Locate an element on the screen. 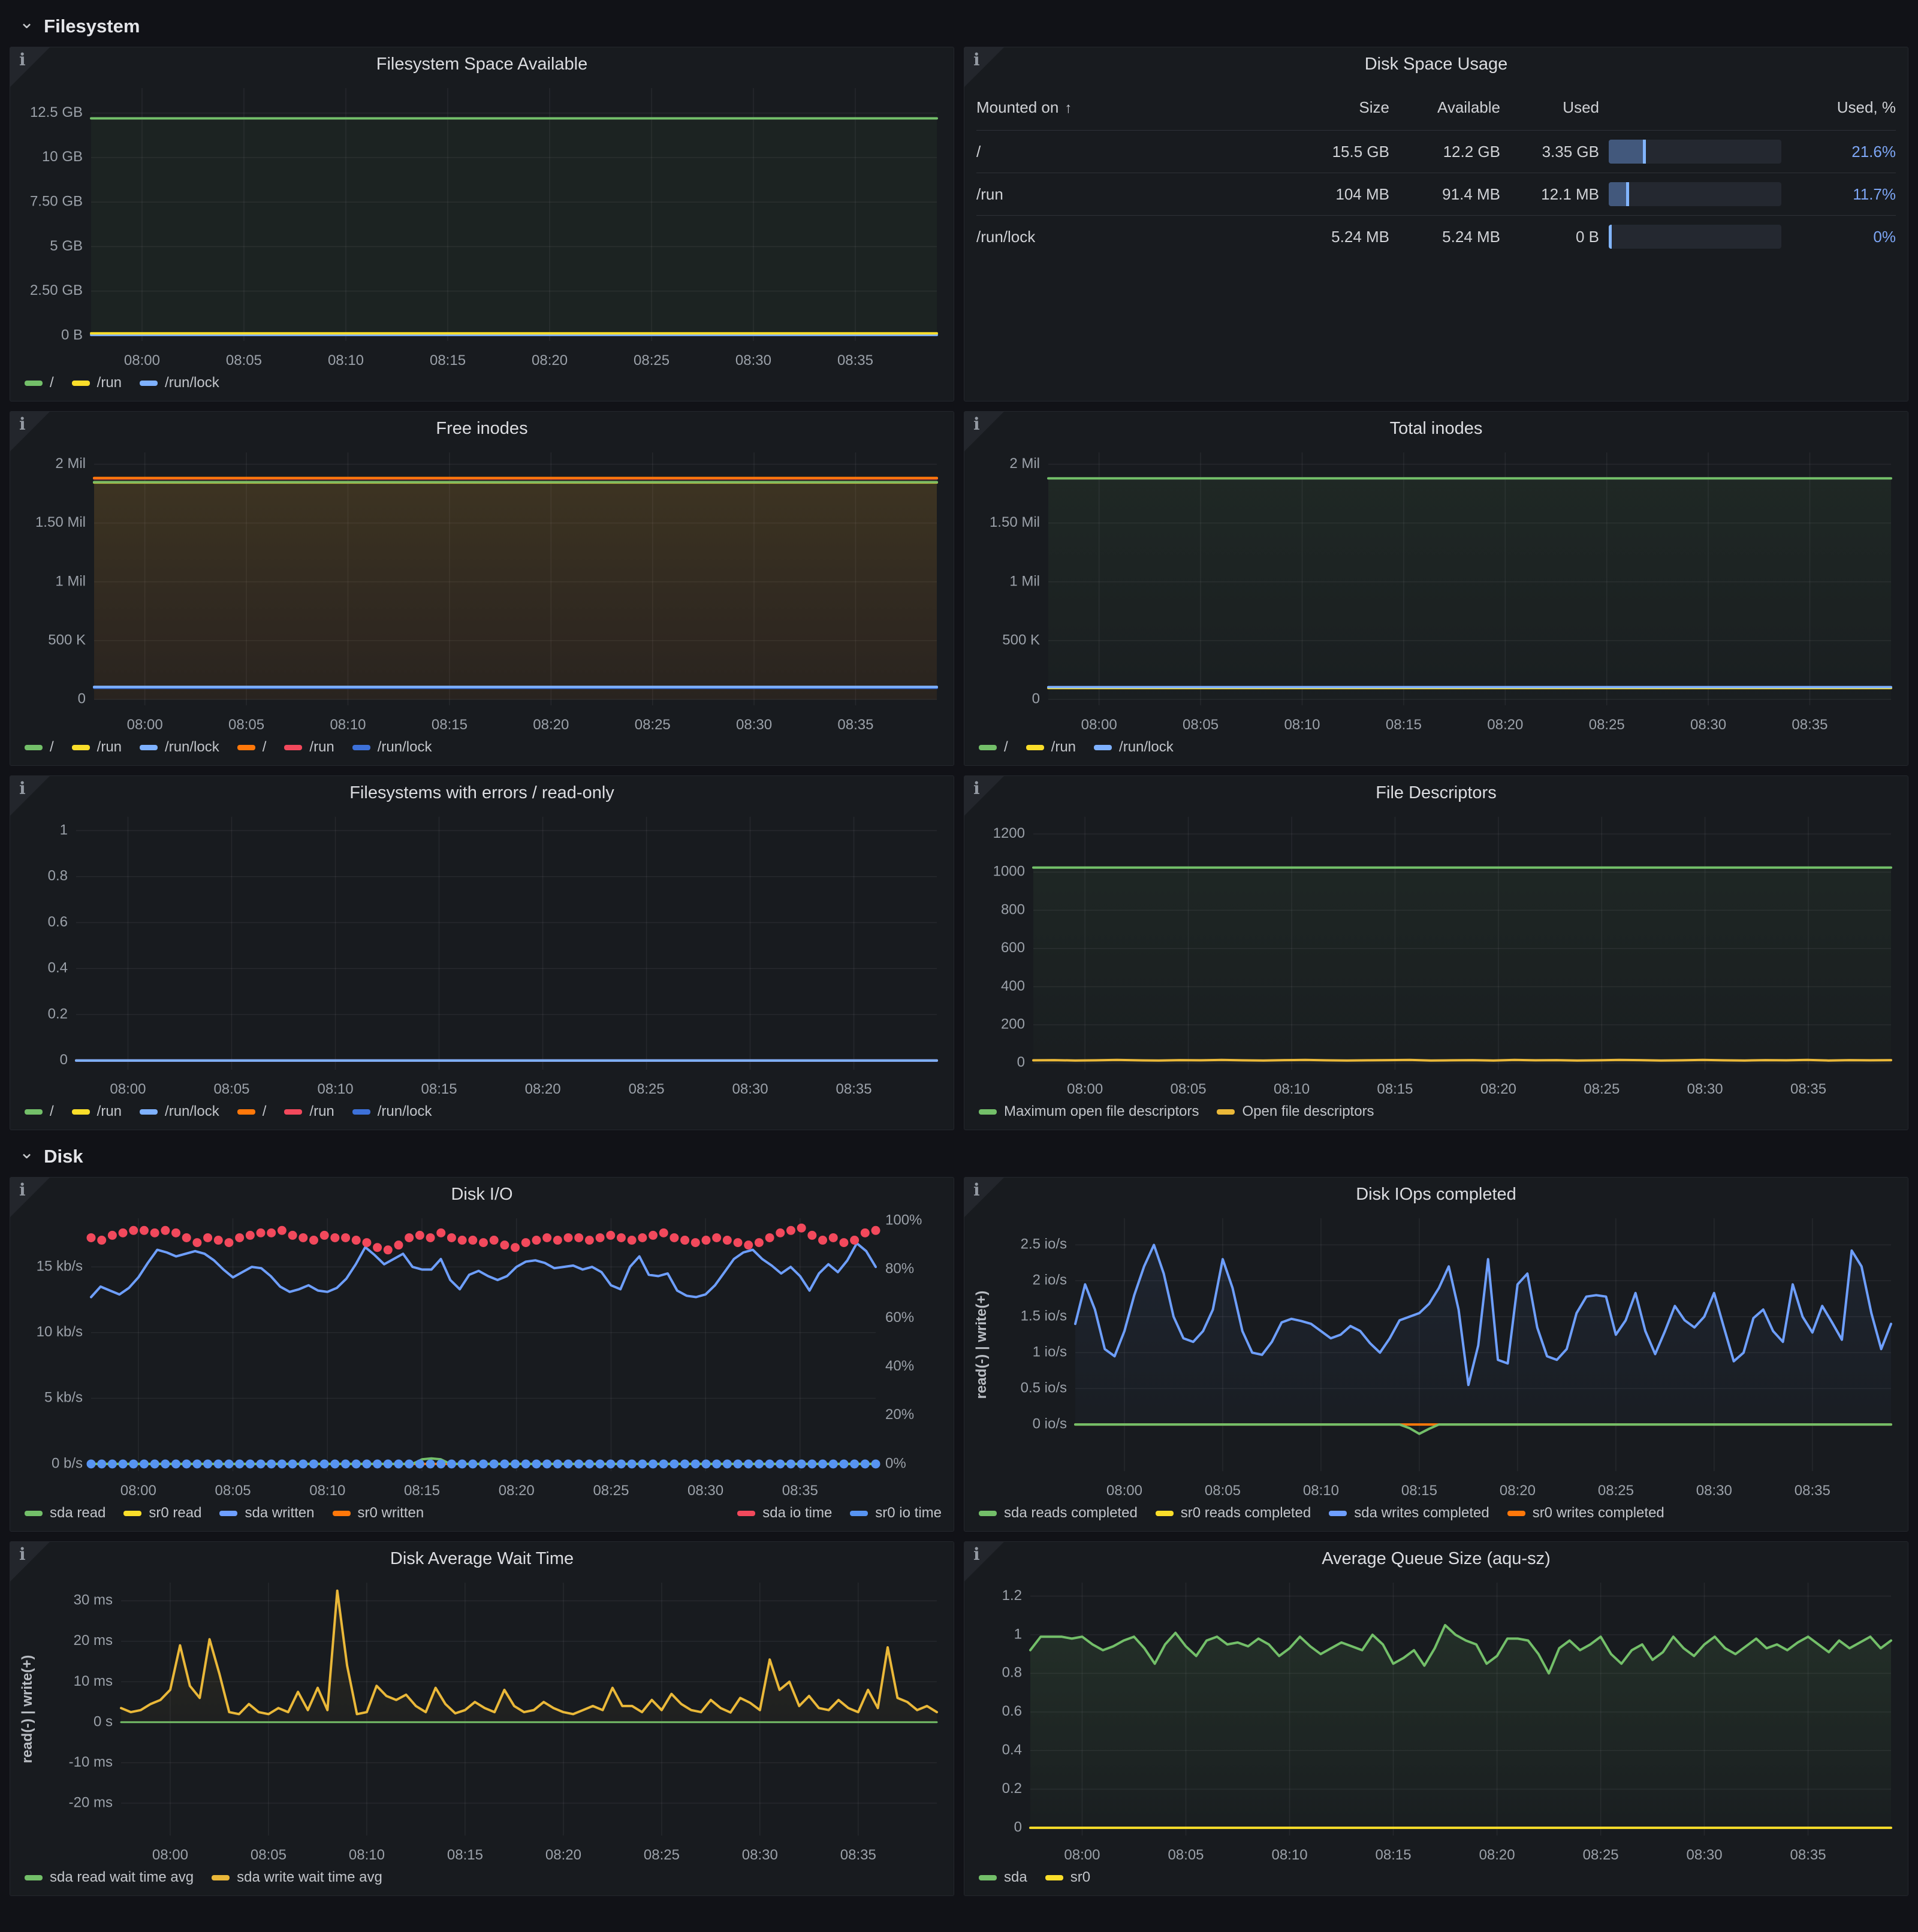 This screenshot has height=1932, width=1918. column-header-size: Size is located at coordinates (1374, 107).